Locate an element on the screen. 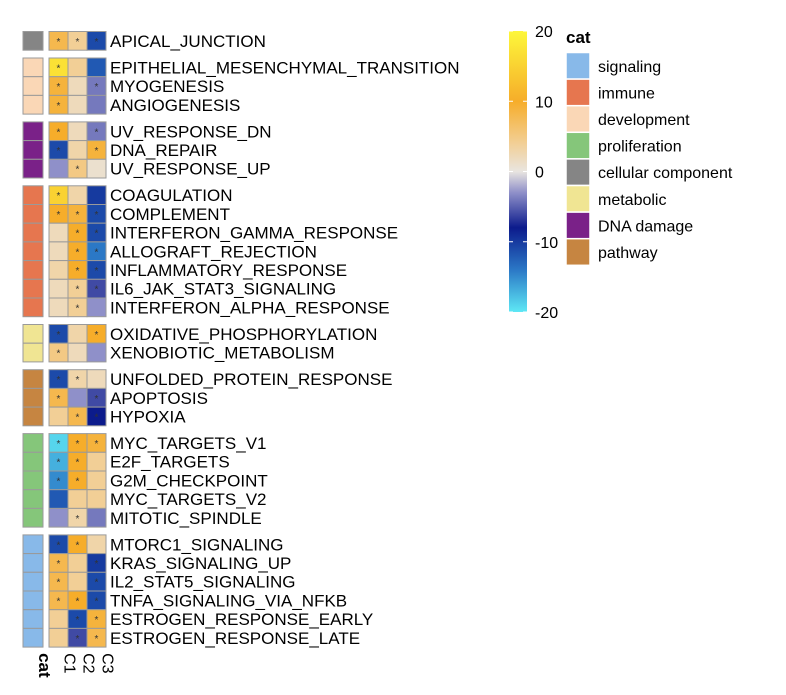 Image resolution: width=786 pixels, height=695 pixels. row-label: IL2_STAT5_SIGNALING is located at coordinates (203, 582).